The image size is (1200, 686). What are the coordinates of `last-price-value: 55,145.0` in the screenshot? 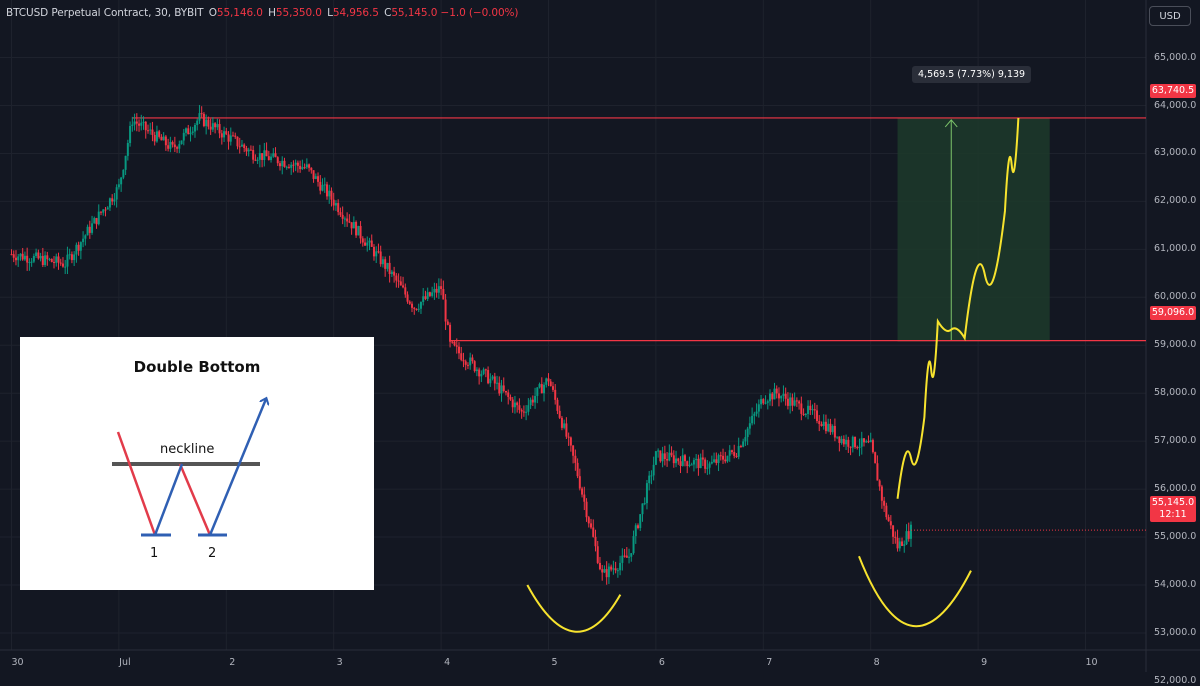 It's located at (1173, 502).